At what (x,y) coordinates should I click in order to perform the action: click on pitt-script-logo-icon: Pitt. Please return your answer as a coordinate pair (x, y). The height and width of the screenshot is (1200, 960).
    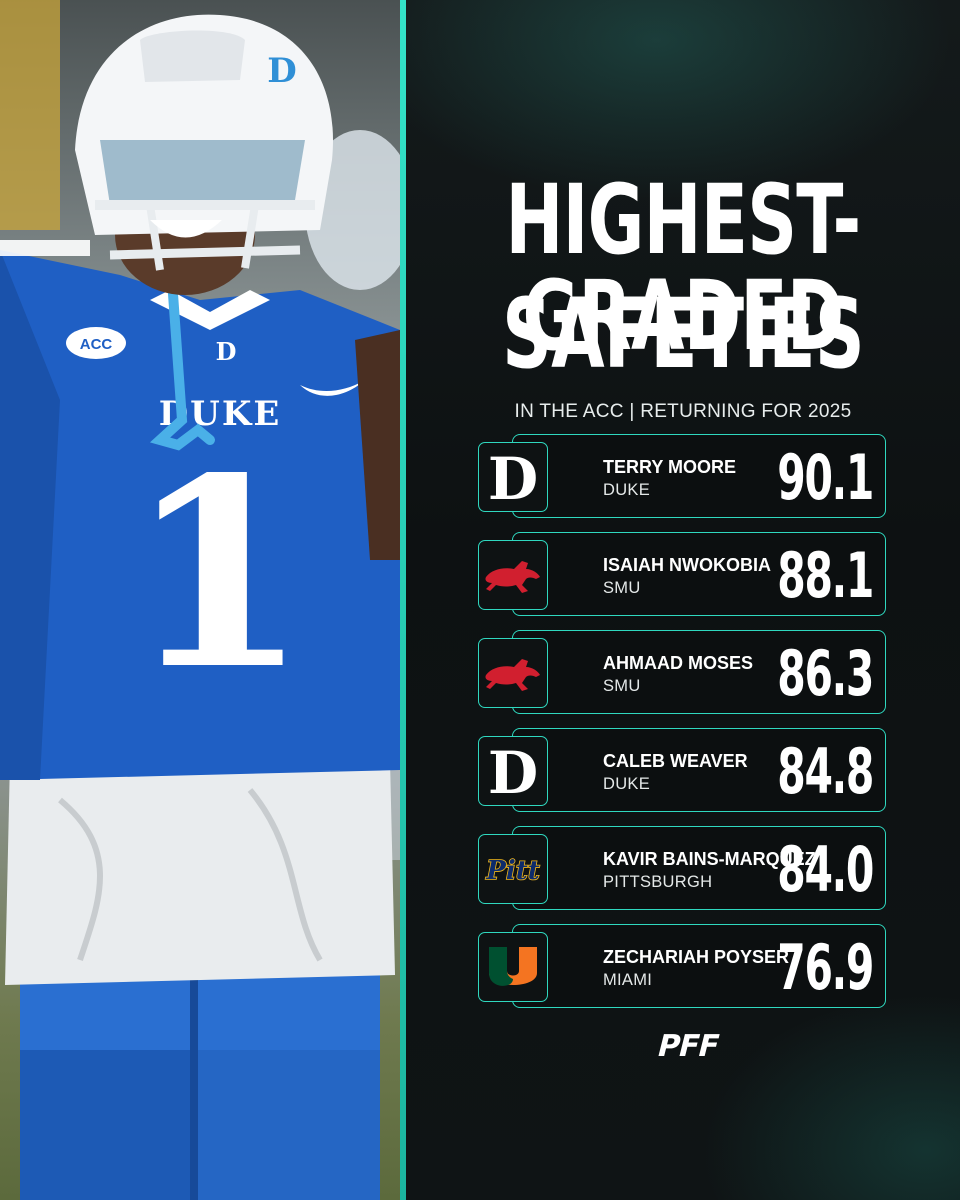
    Looking at the image, I should click on (512, 871).